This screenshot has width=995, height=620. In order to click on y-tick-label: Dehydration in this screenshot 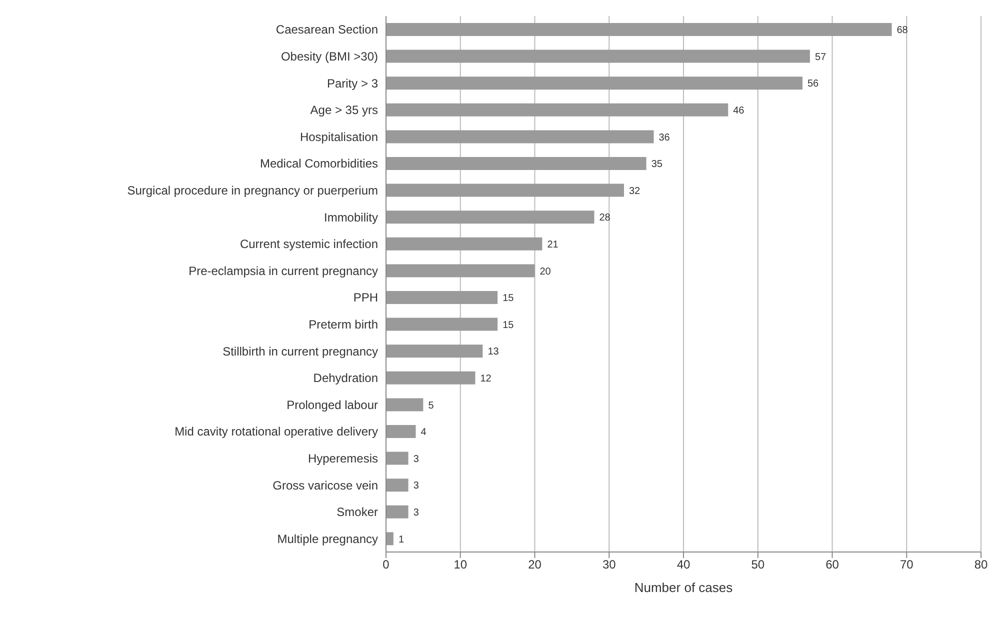, I will do `click(345, 378)`.